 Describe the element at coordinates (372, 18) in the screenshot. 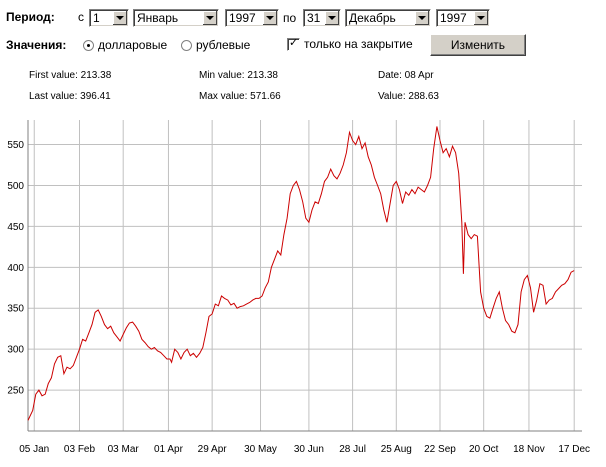

I see `to-month-value: Декабрь` at that location.